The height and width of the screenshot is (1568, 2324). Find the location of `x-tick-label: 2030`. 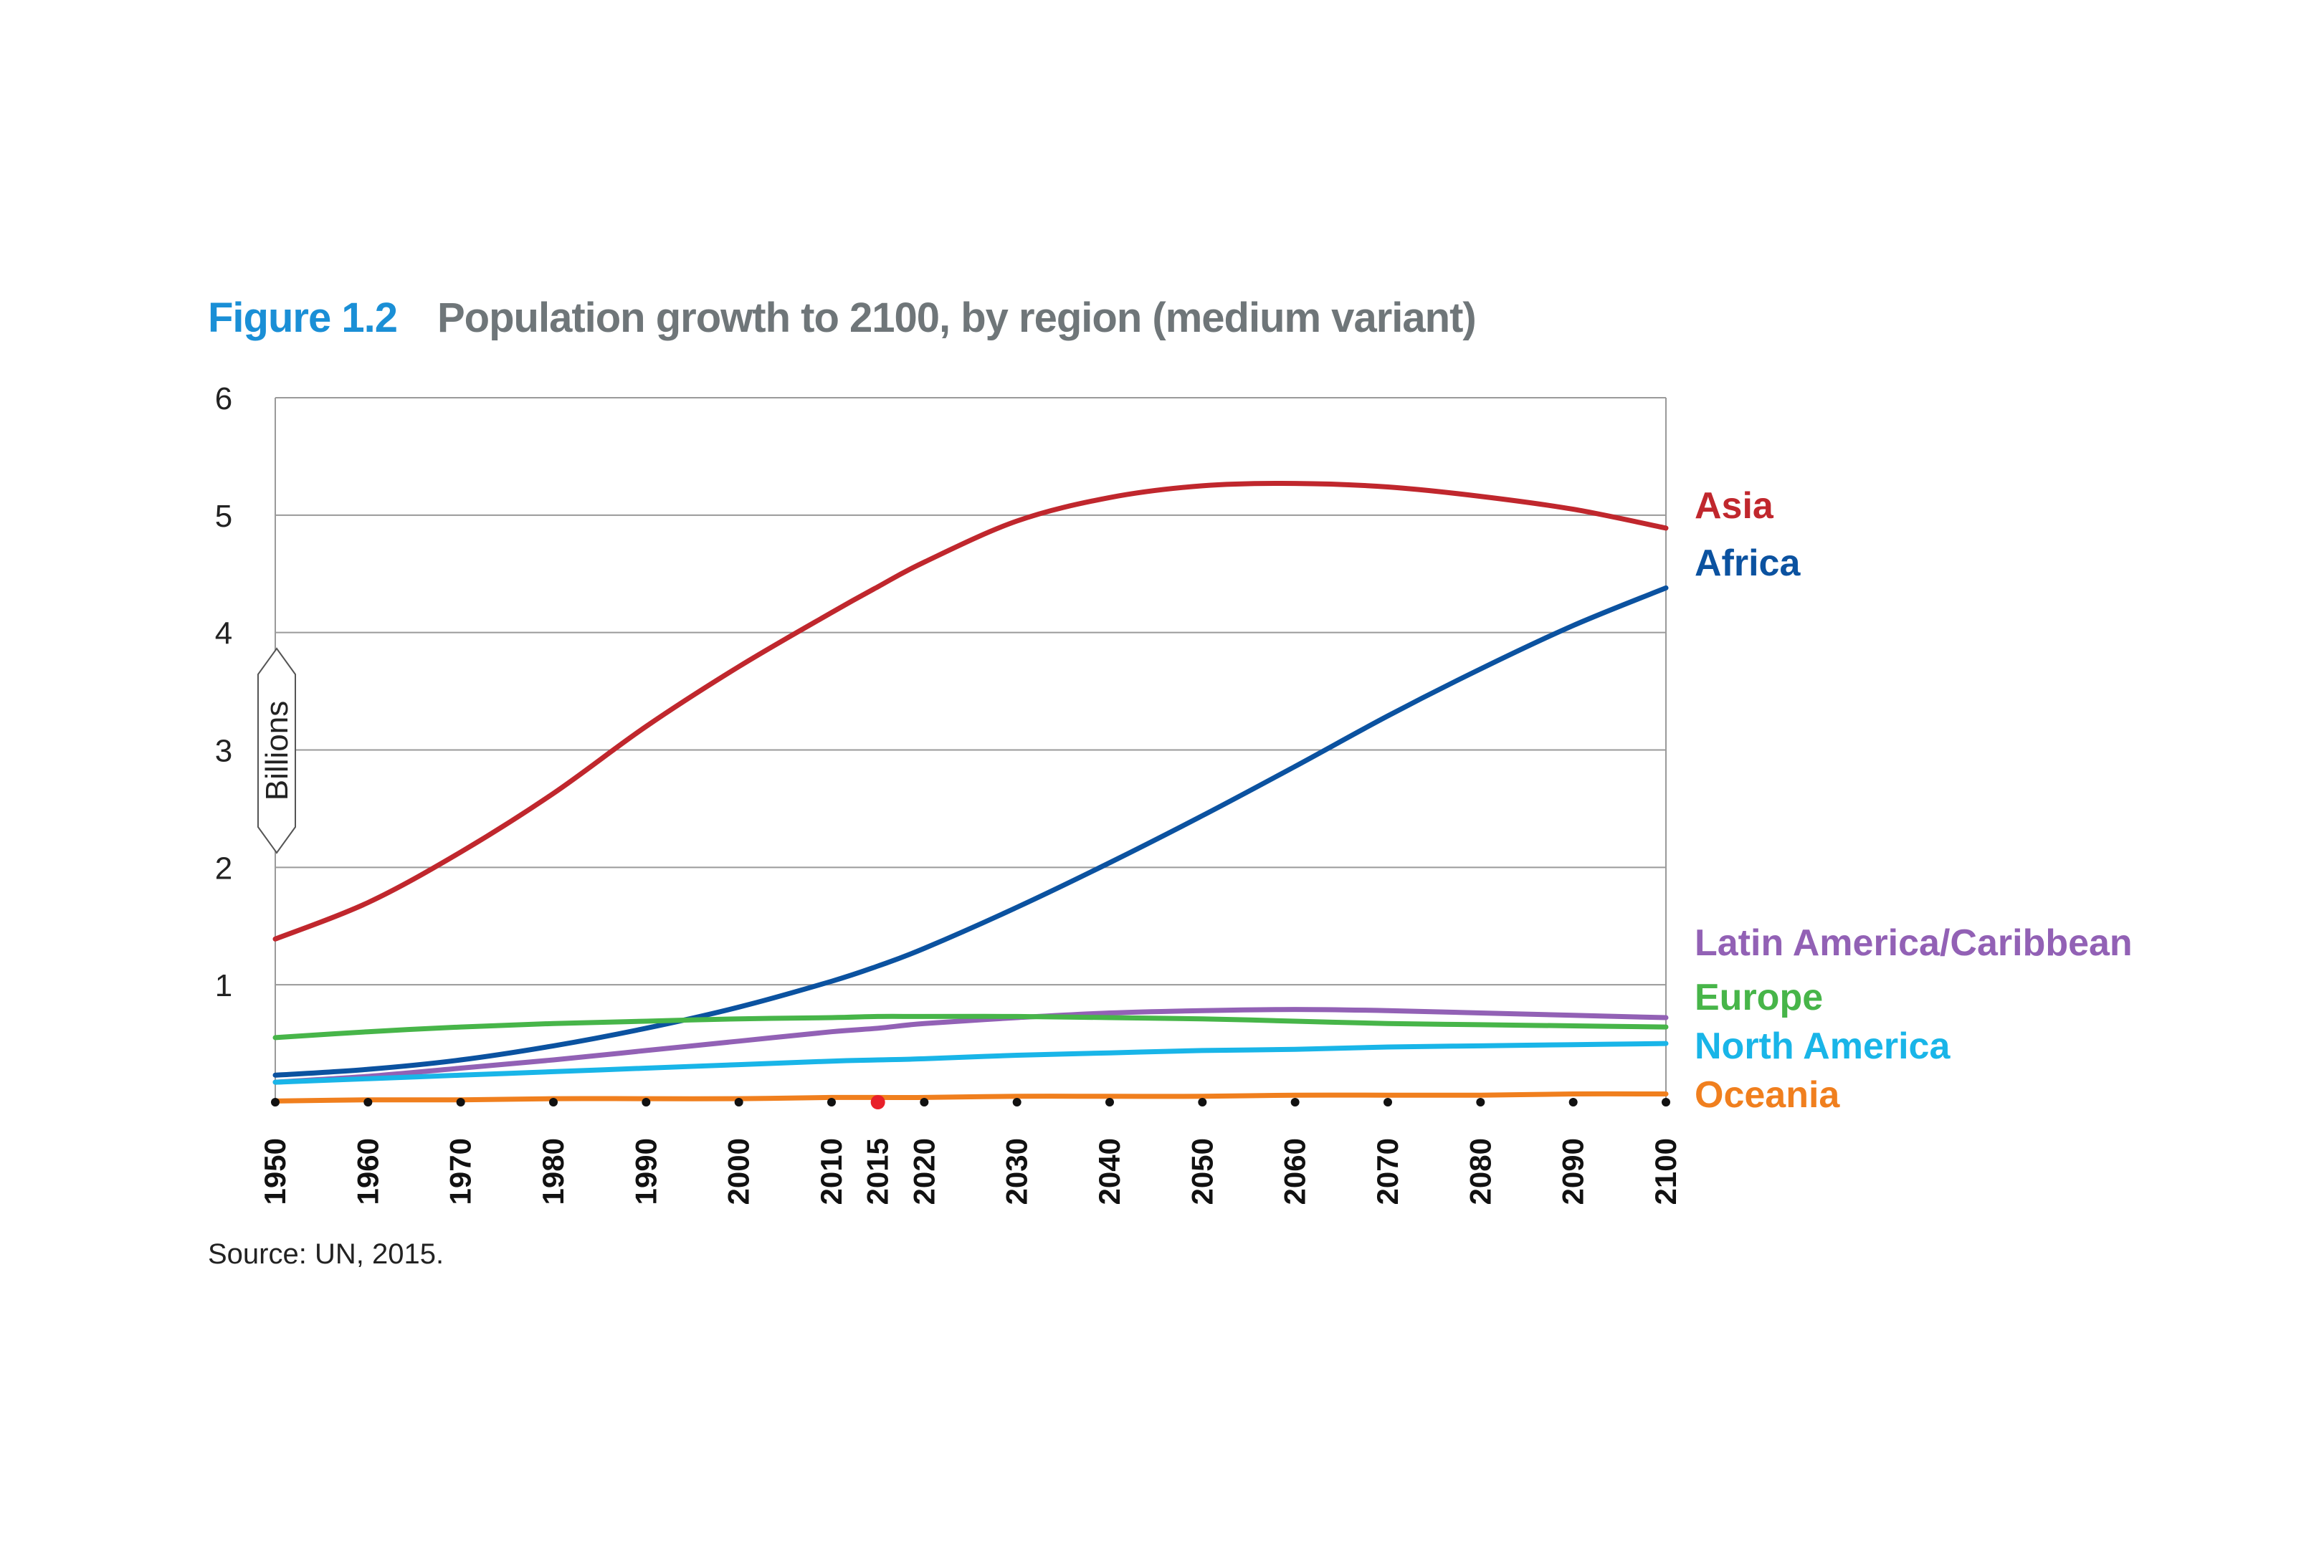

x-tick-label: 2030 is located at coordinates (1017, 1172).